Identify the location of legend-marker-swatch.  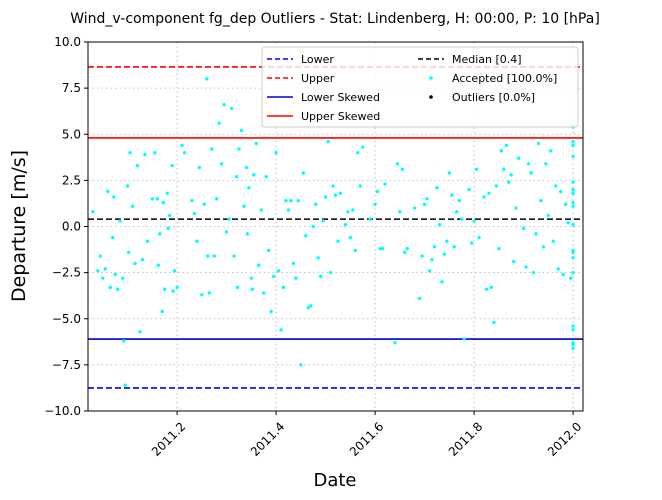
(431, 97).